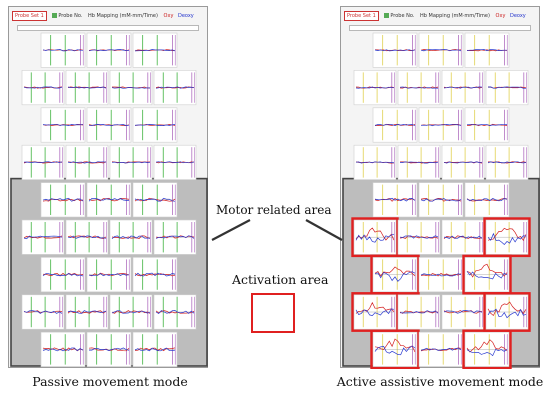 The image size is (547, 396). Describe the element at coordinates (440, 381) in the screenshot. I see `active-mode-caption: Active assistive movement mode` at that location.